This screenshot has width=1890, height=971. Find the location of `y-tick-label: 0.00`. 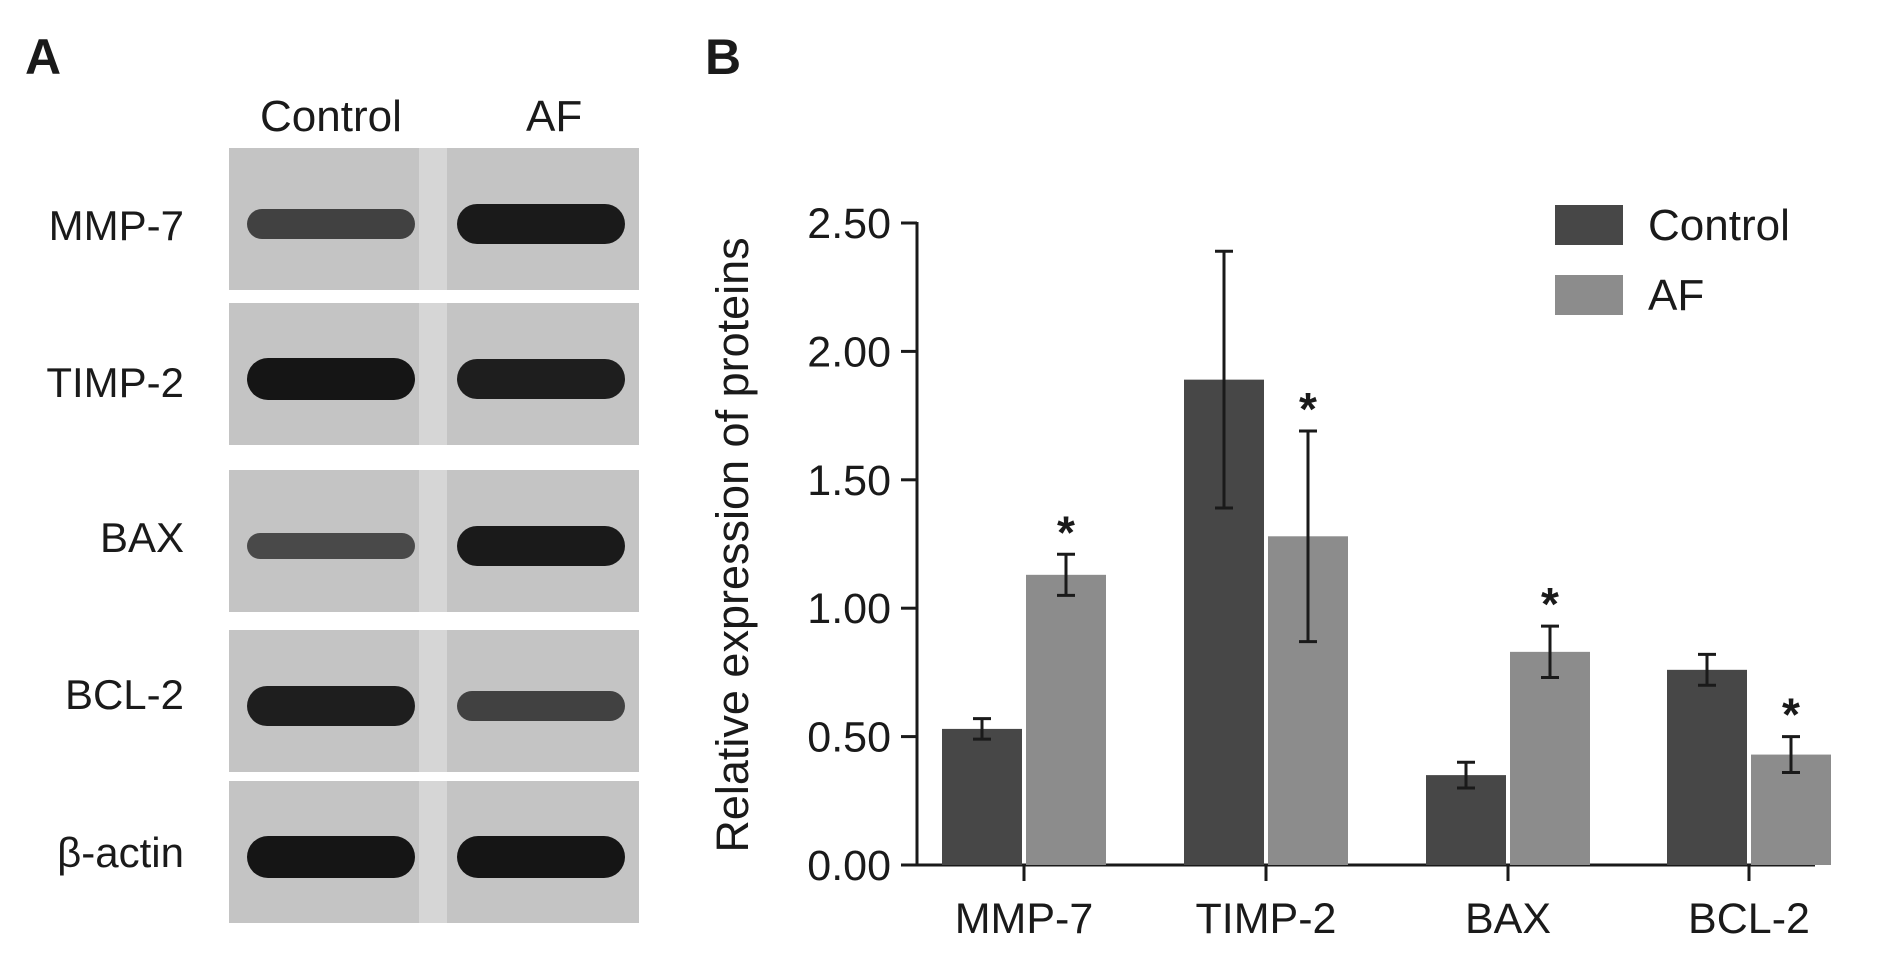

y-tick-label: 0.00 is located at coordinates (849, 866).